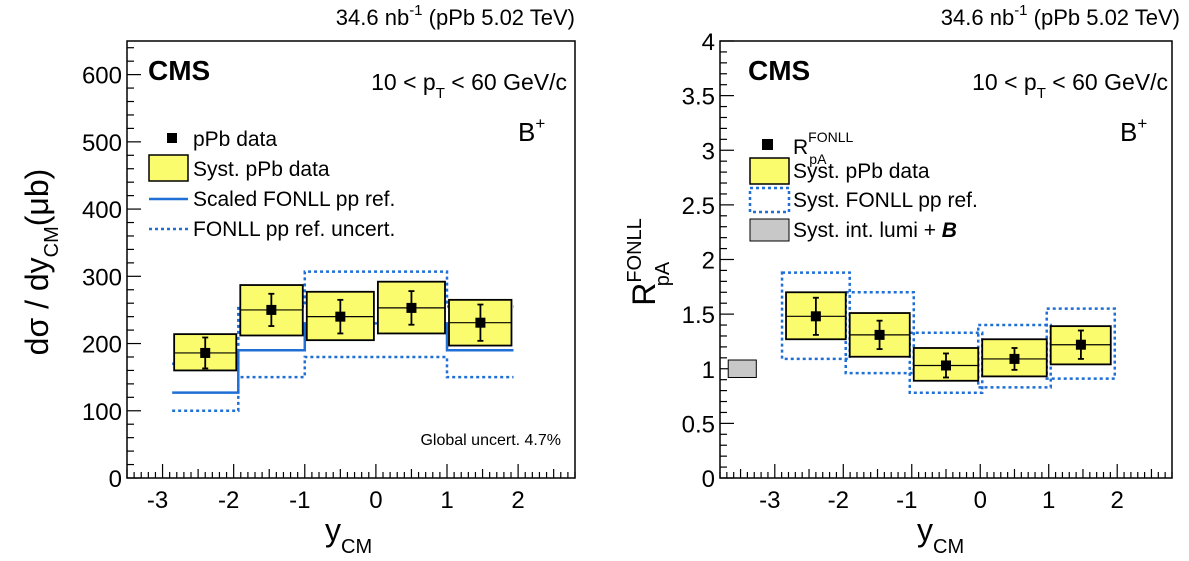 This screenshot has width=1189, height=561. Describe the element at coordinates (294, 199) in the screenshot. I see `legend-label-fonll: Scaled FONLL pp ref.` at that location.